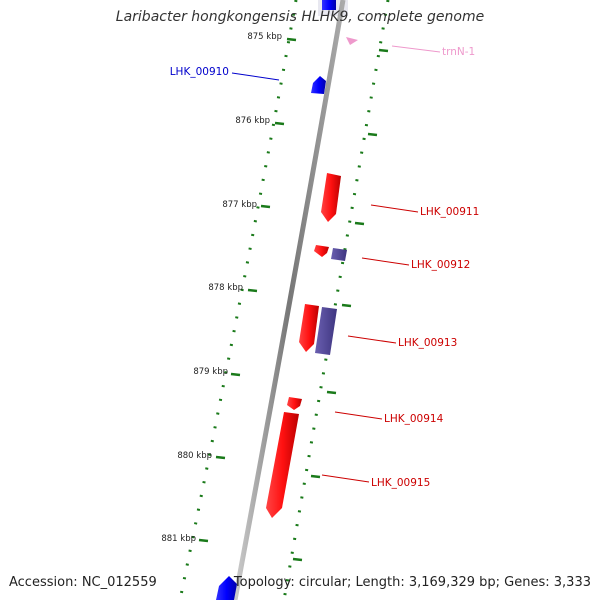 Image resolution: width=600 pixels, height=600 pixels. What do you see at coordinates (414, 419) in the screenshot?
I see `label-LHK_00914: LHK_00914` at bounding box center [414, 419].